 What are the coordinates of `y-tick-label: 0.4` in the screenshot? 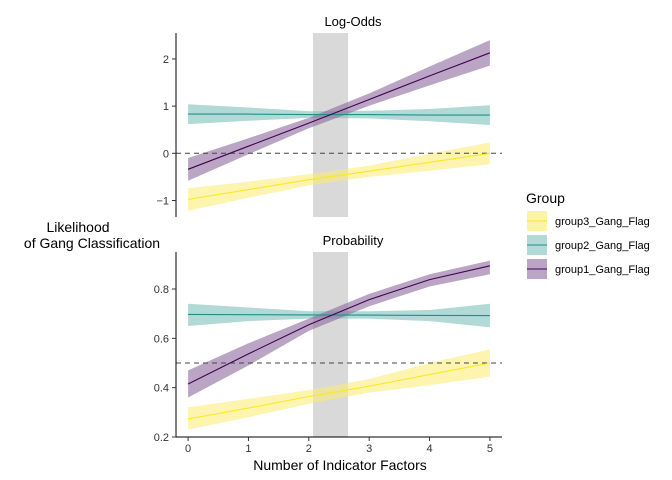 It's located at (161, 389).